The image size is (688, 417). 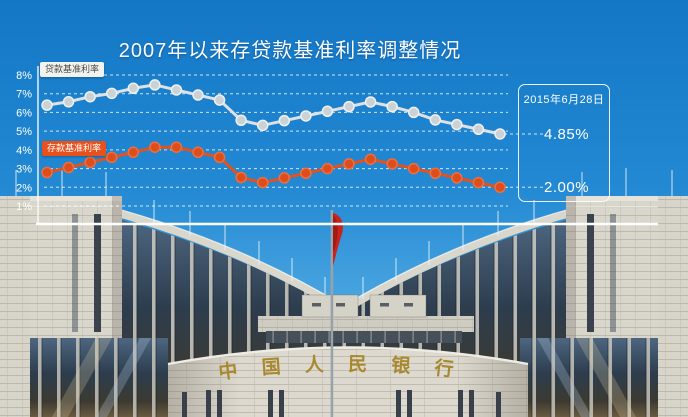 I want to click on y-tick-label: 4%, so click(x=24, y=151).